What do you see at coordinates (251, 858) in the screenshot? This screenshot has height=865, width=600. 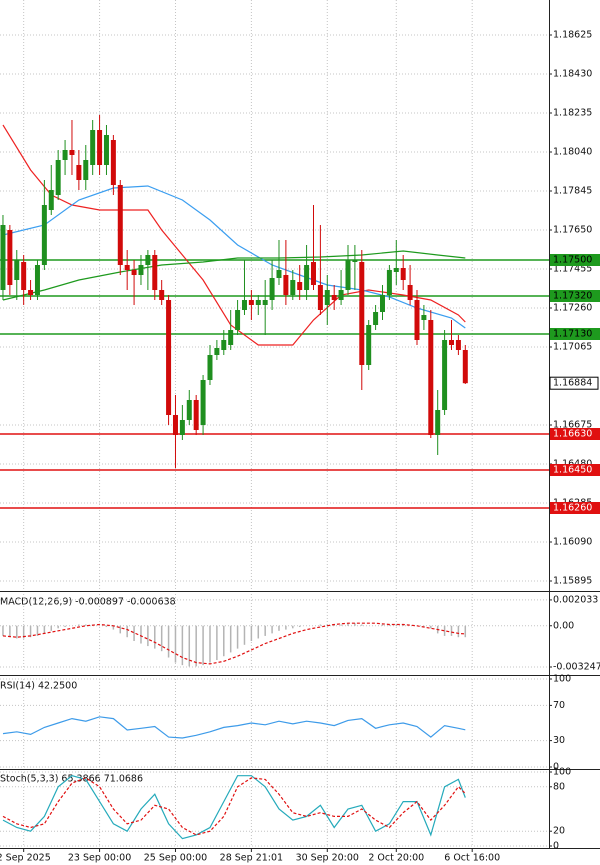 I see `x-tick-label: 28 Sep 21:01` at bounding box center [251, 858].